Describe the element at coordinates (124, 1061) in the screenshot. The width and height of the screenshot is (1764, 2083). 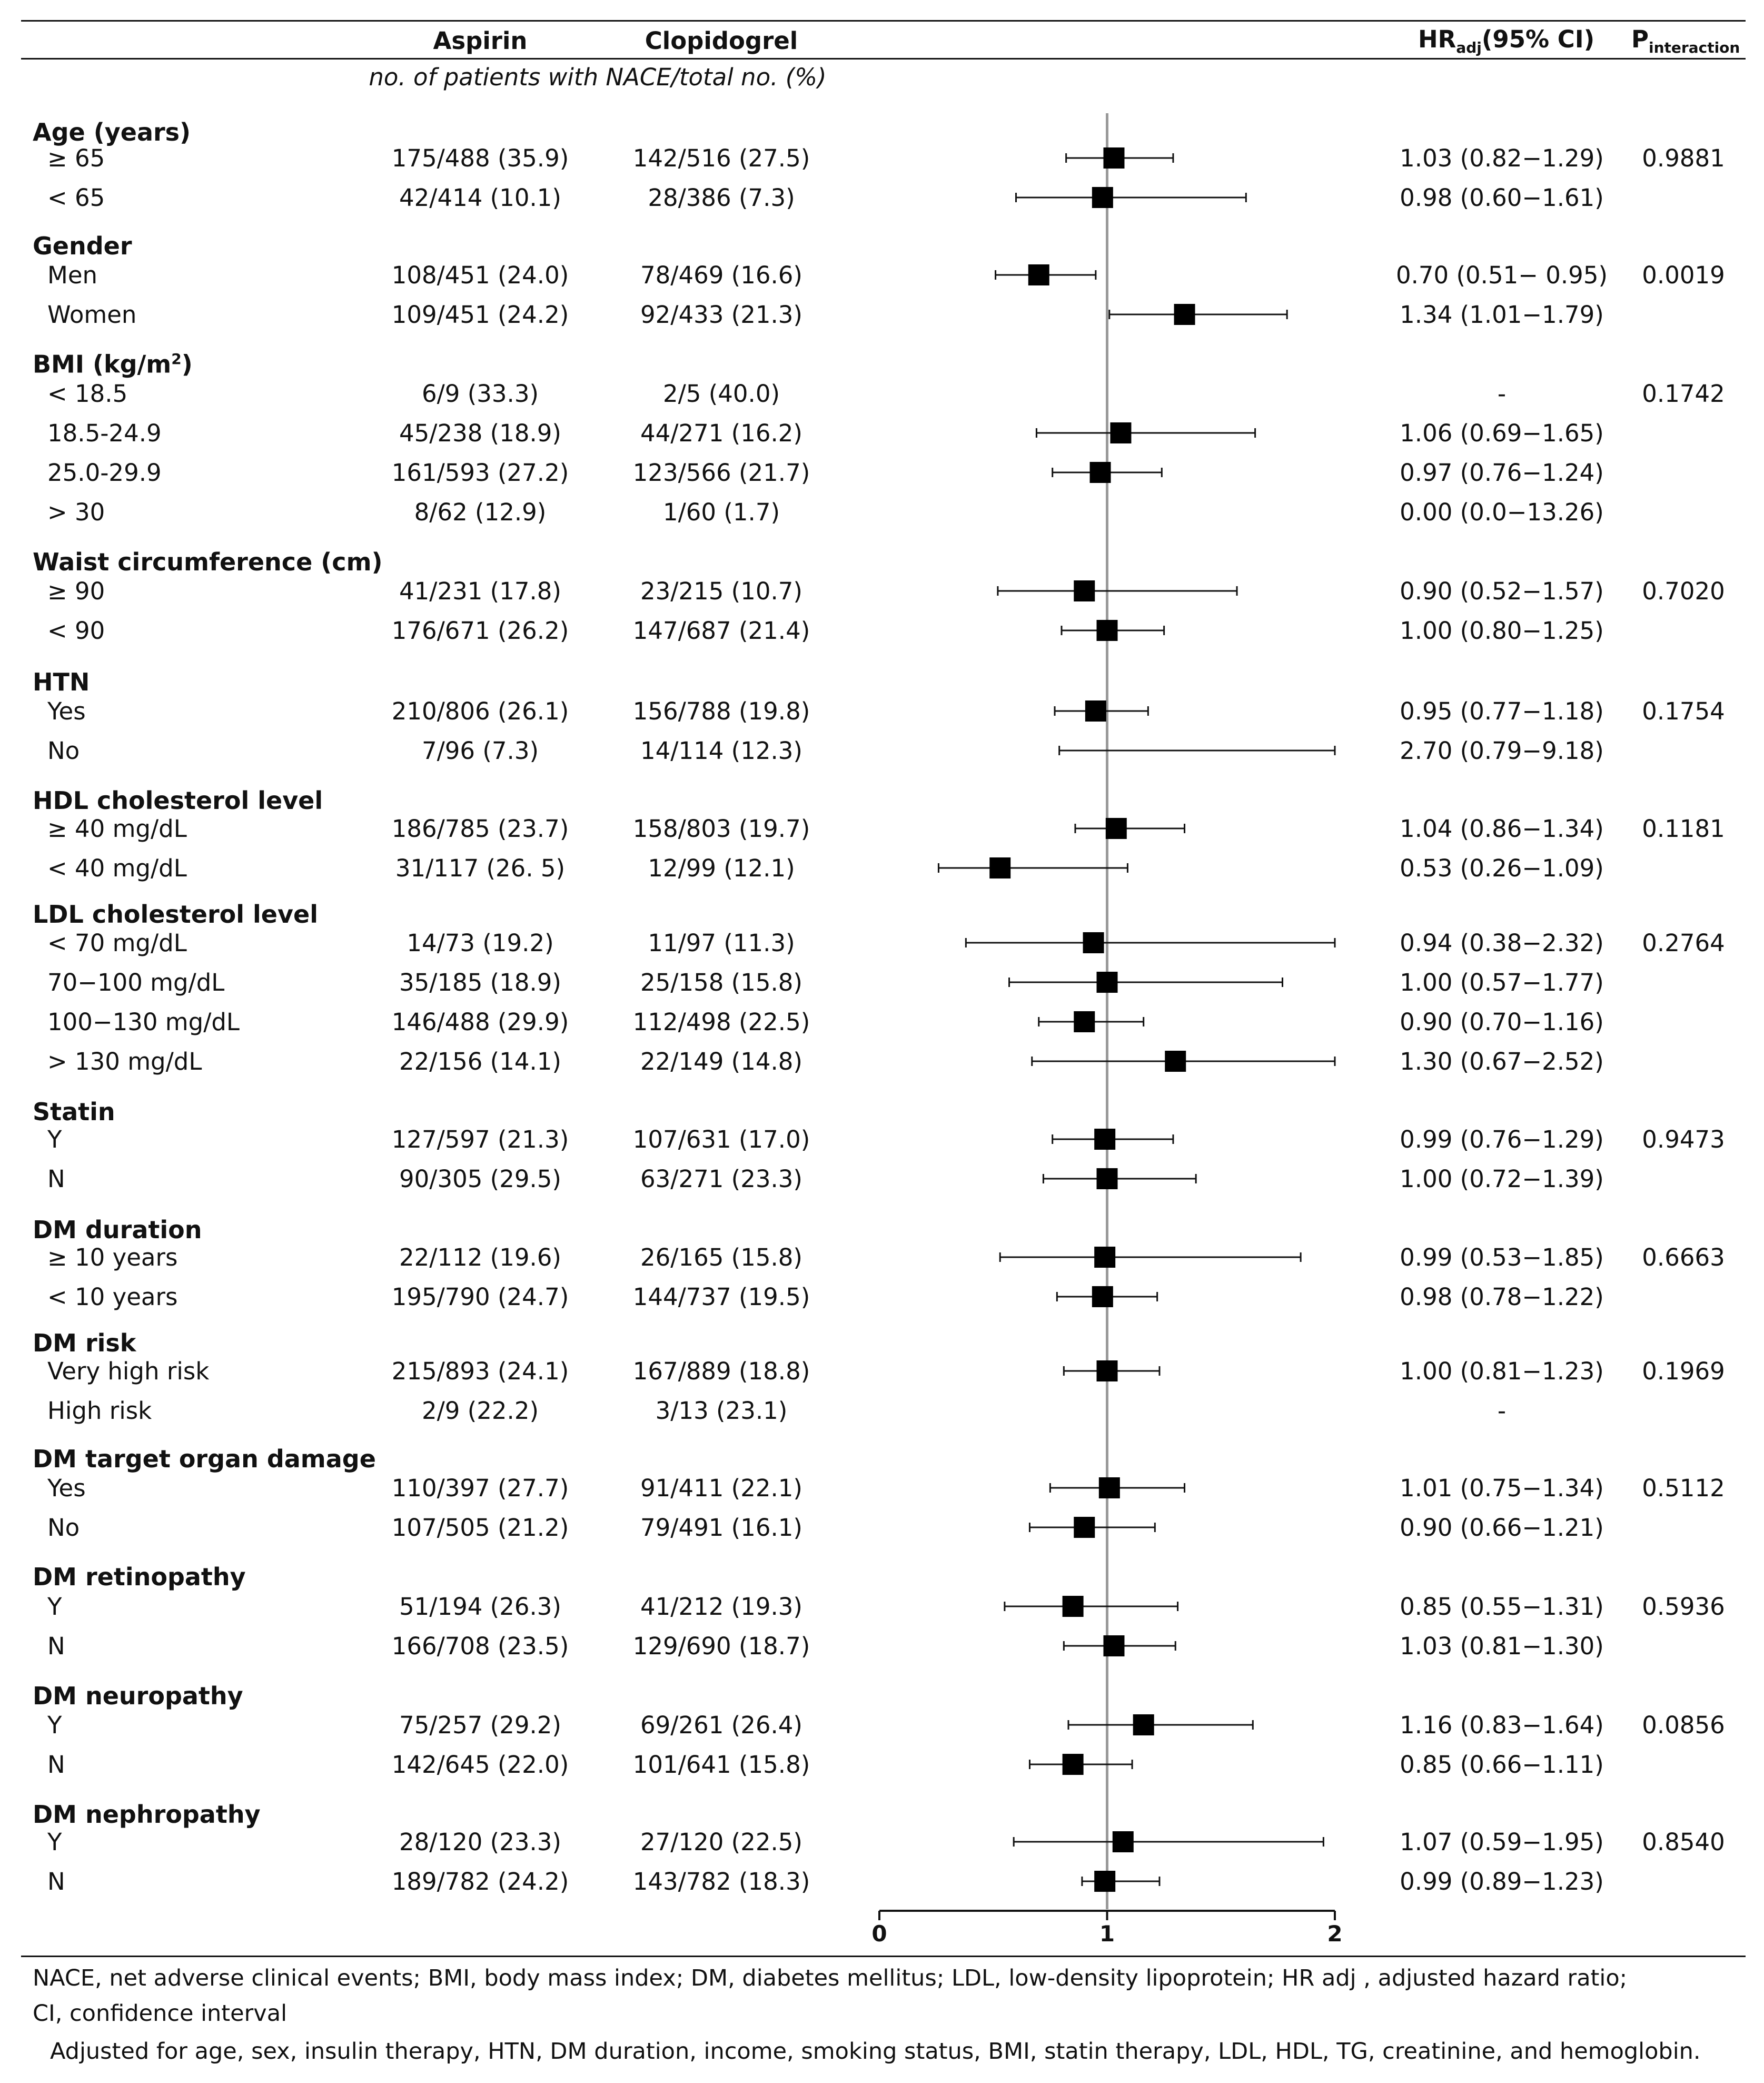
I see `row-label: > 130 mg/dL` at that location.